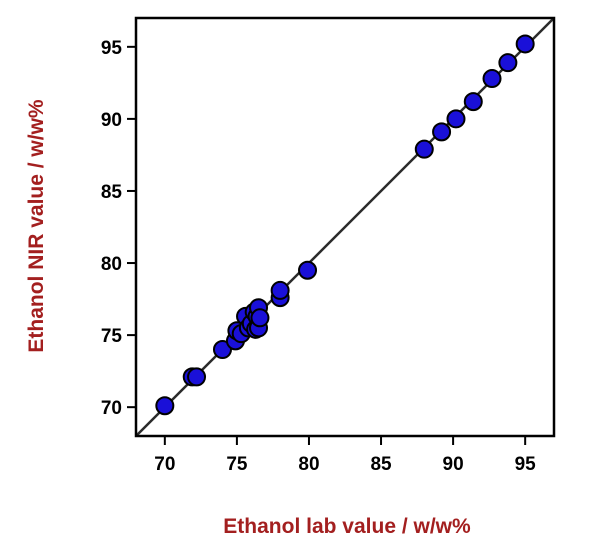 Image resolution: width=592 pixels, height=544 pixels. Describe the element at coordinates (526, 464) in the screenshot. I see `x-tick-label: 95` at that location.